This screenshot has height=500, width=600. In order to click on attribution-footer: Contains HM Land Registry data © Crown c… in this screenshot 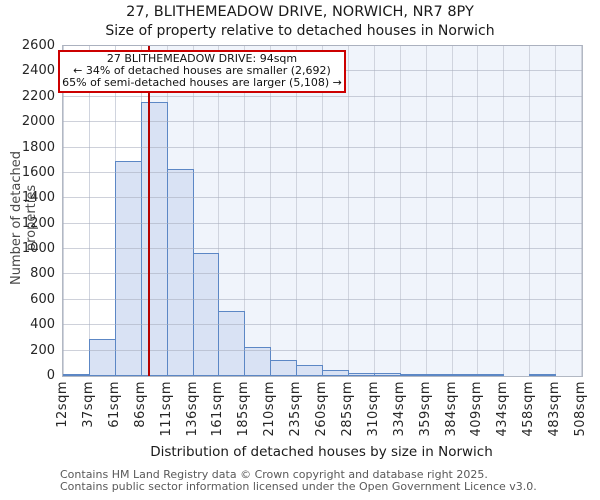, I will do `click(298, 480)`.